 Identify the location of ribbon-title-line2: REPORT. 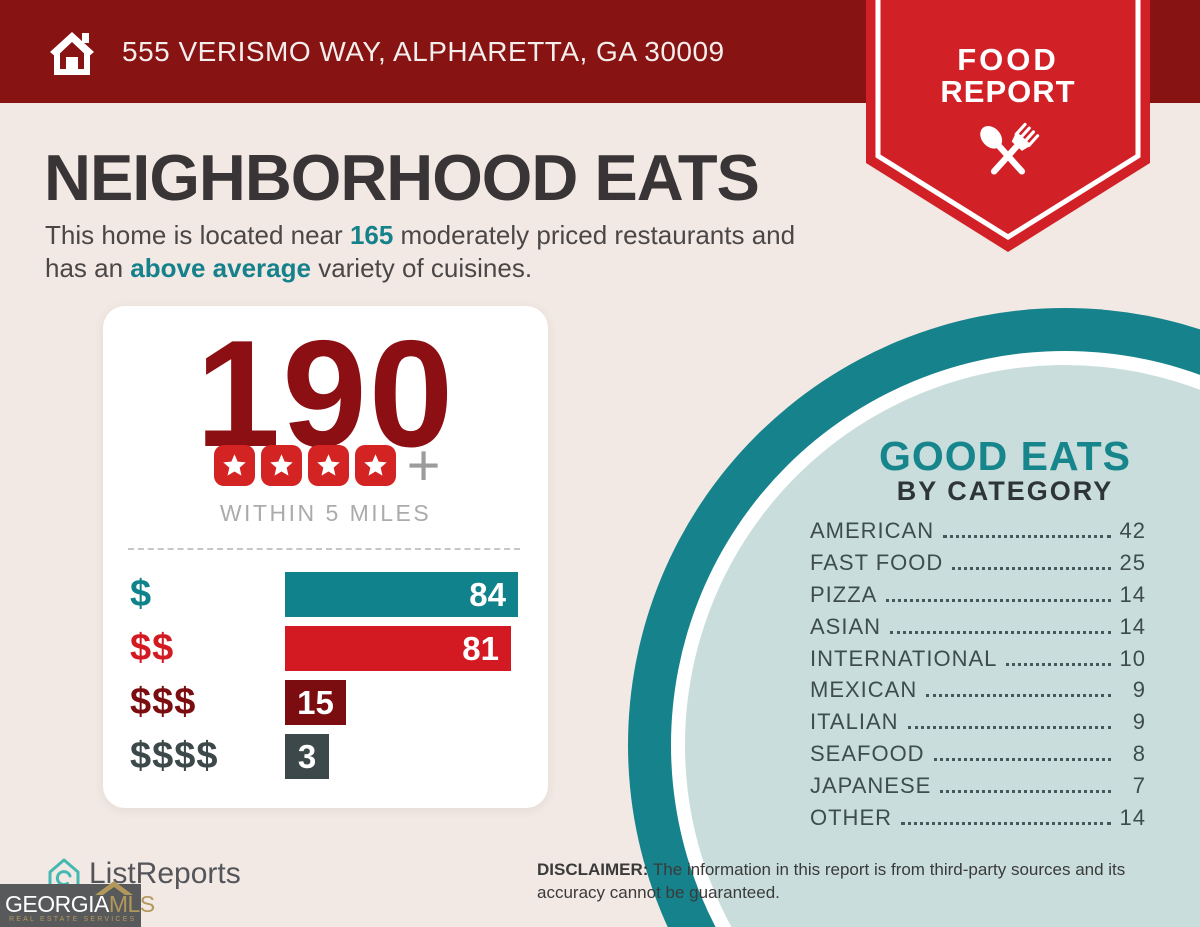
(1008, 91).